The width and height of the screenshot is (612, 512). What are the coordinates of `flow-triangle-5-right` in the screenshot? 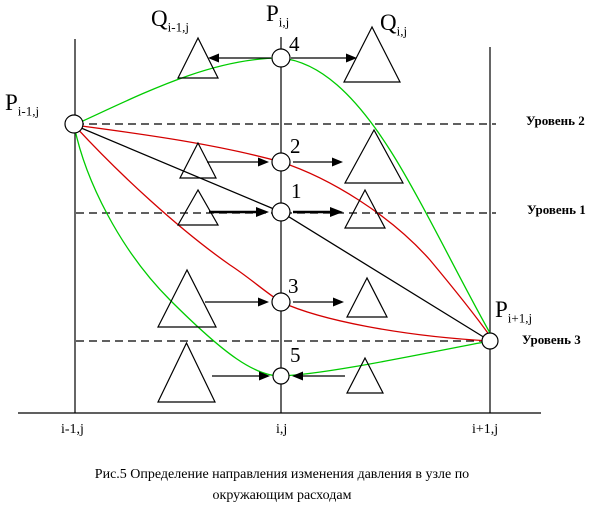 It's located at (365, 375).